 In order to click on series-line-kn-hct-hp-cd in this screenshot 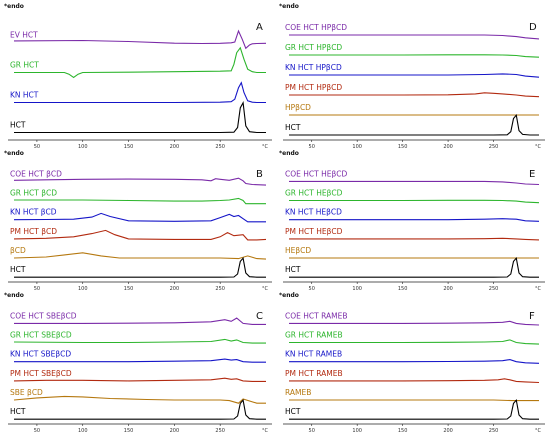, I will do `click(414, 75)`.